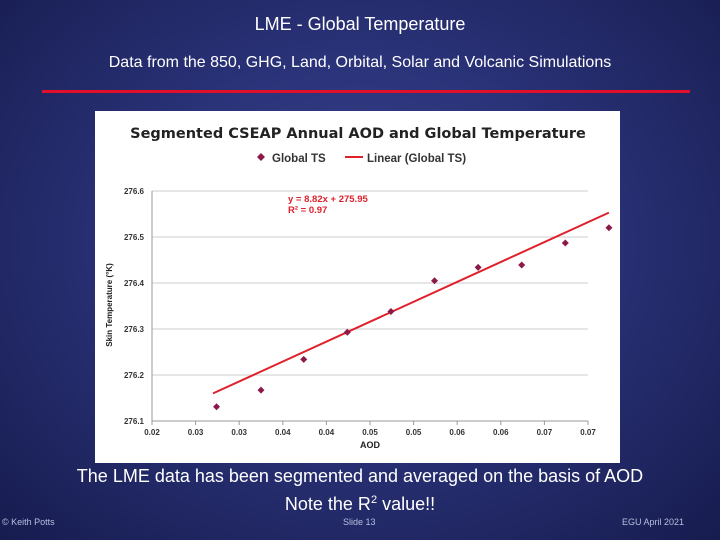 This screenshot has height=540, width=720. Describe the element at coordinates (134, 375) in the screenshot. I see `y-tick-label: 276.2` at that location.